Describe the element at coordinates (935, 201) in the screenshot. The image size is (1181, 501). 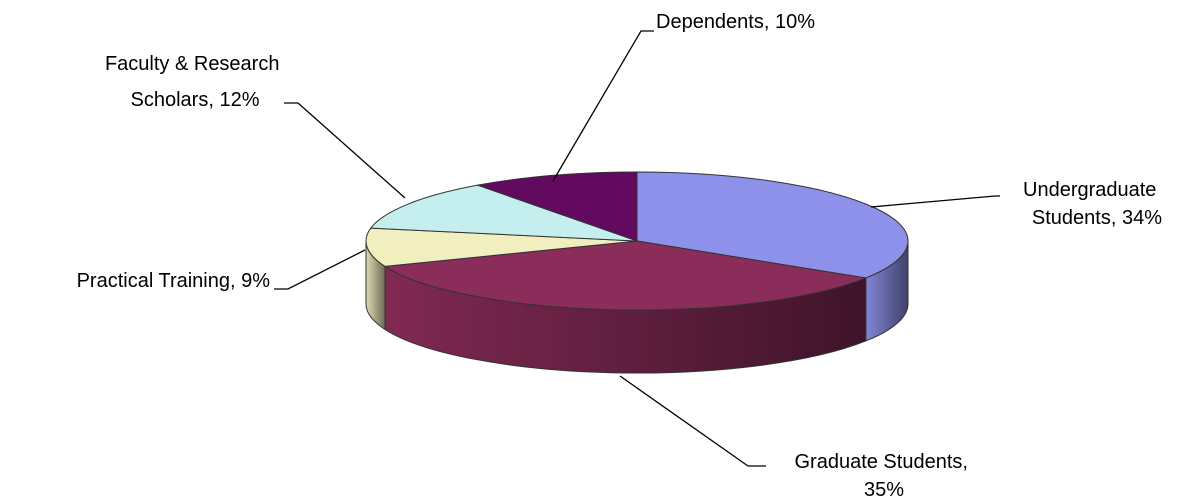
I see `leader-line-undergraduate-students` at that location.